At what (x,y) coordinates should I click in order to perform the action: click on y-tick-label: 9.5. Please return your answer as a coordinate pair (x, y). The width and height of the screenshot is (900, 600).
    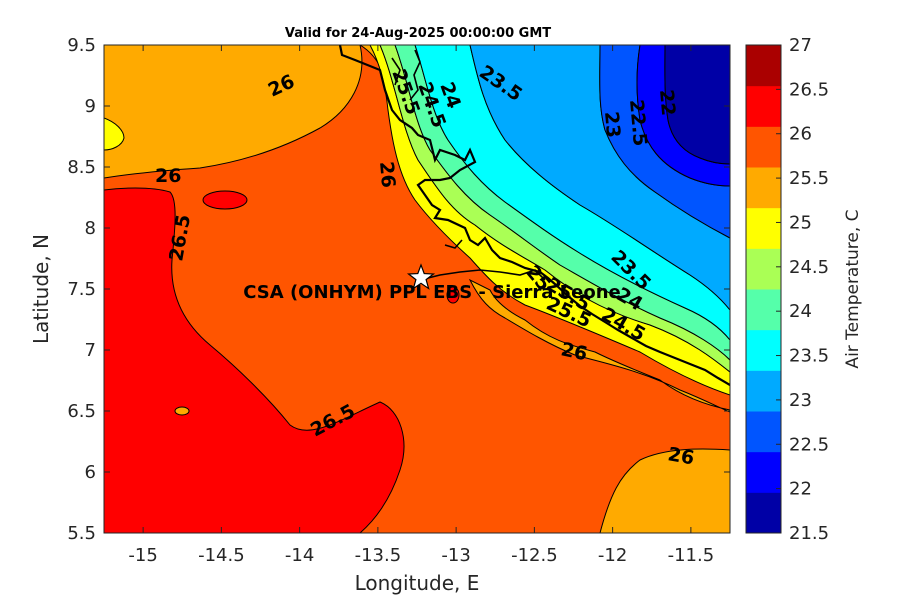
    Looking at the image, I should click on (81, 45).